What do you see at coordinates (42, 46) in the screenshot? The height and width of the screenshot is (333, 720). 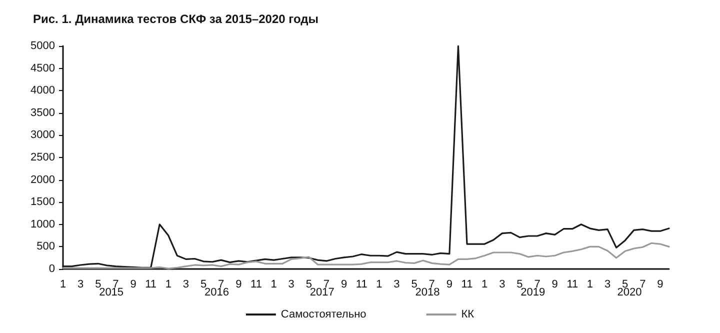 I see `y-tick-label: 5000` at bounding box center [42, 46].